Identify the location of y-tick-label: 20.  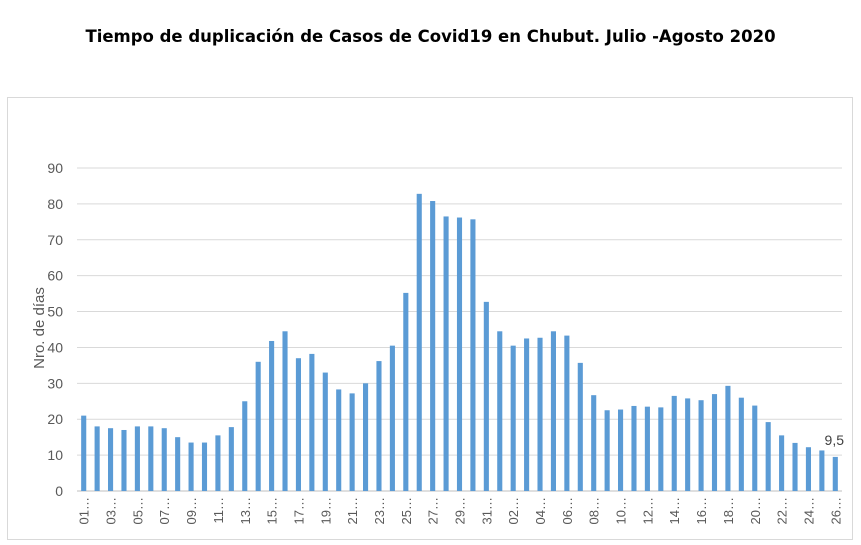
(55, 419).